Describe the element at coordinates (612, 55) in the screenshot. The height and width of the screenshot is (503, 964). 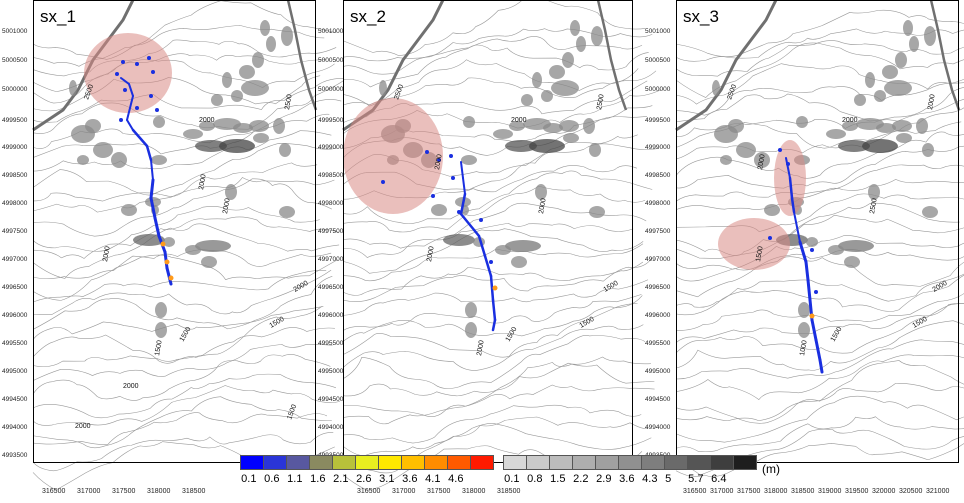
I see `ridge-line` at that location.